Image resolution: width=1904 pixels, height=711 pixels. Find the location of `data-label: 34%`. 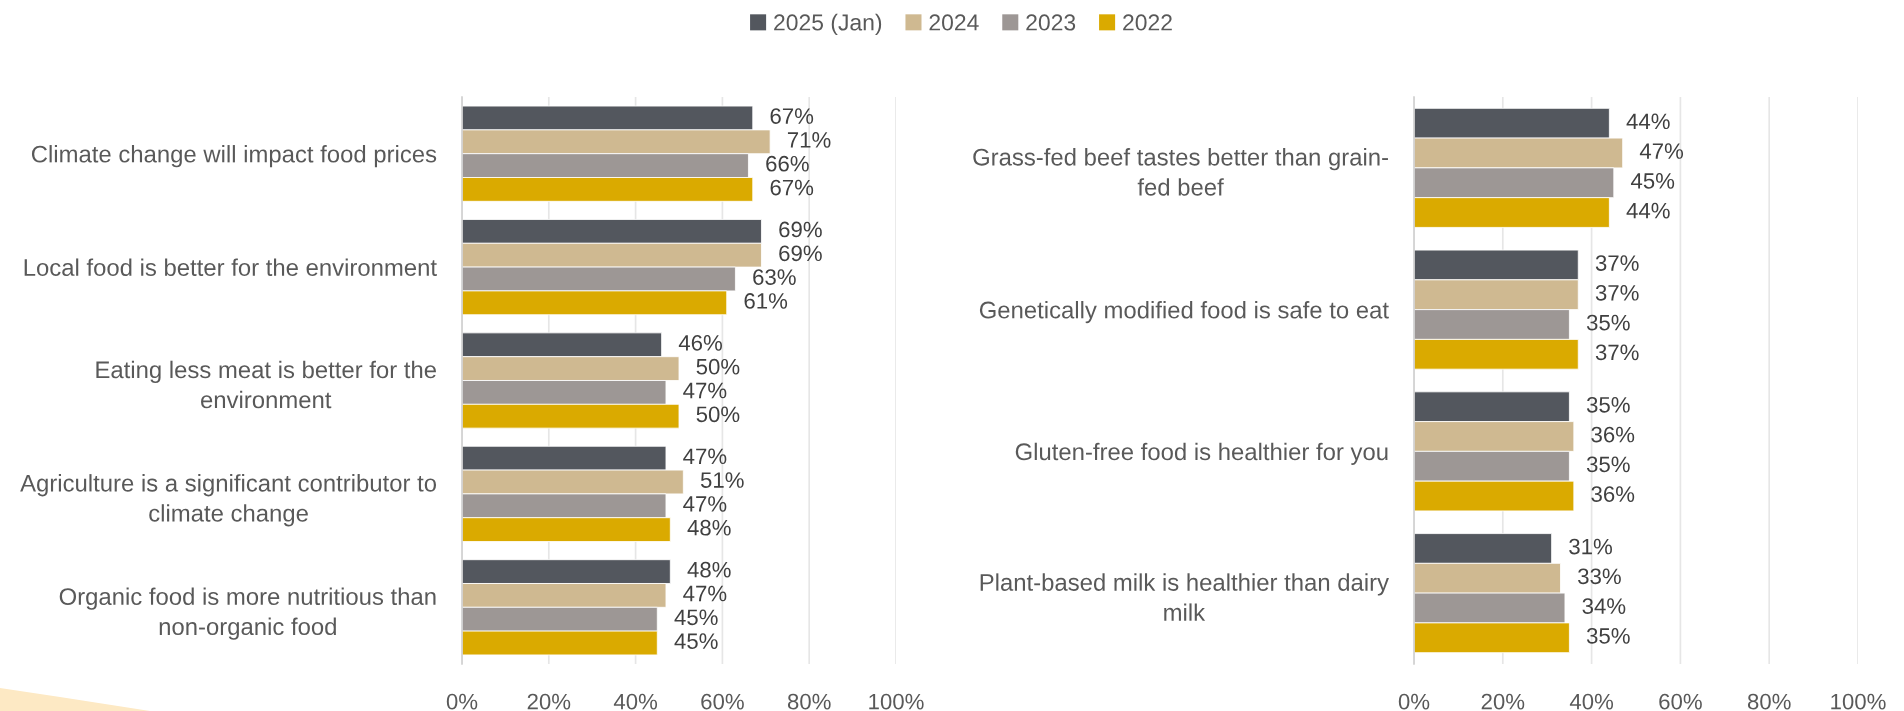

data-label: 34% is located at coordinates (1604, 606).